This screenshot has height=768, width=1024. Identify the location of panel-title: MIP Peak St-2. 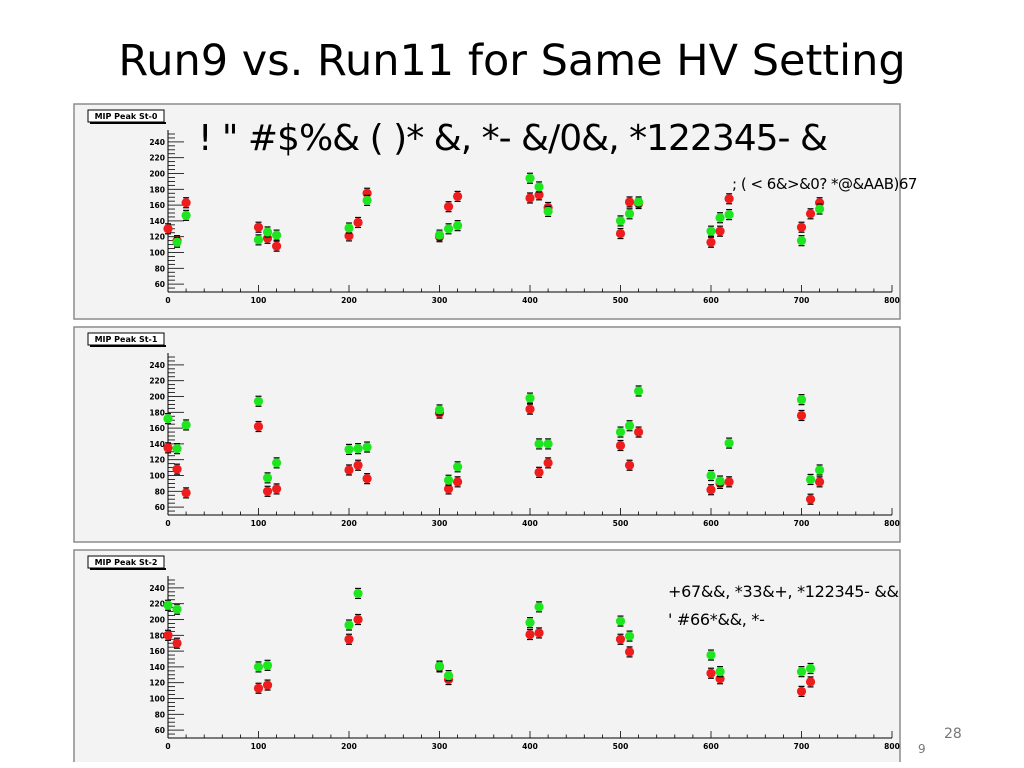
(126, 562).